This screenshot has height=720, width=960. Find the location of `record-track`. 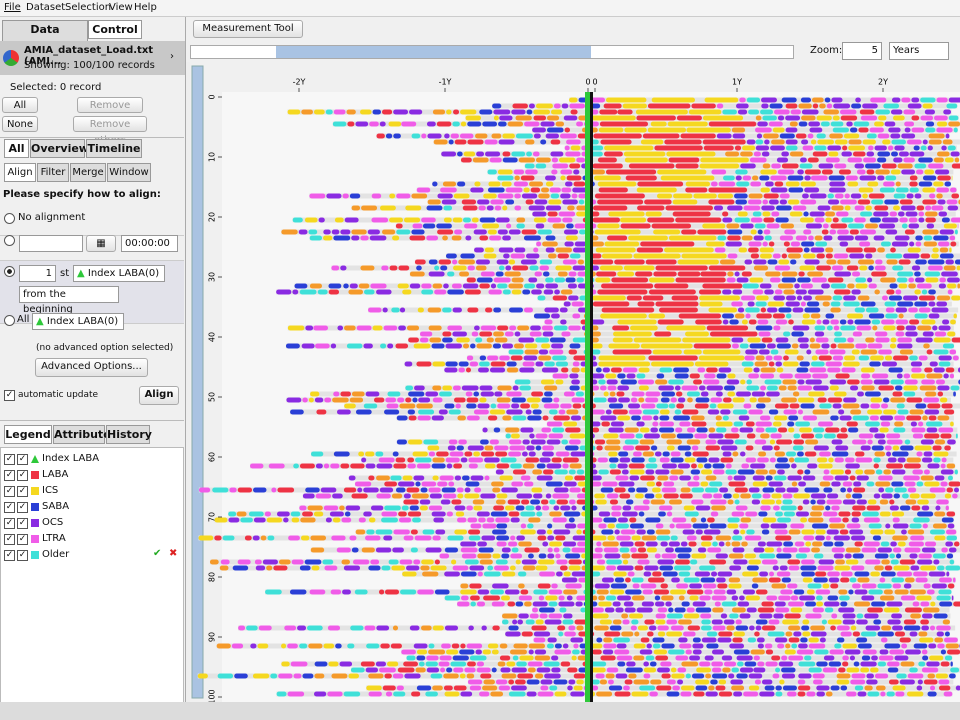

record-track is located at coordinates (582, 562).